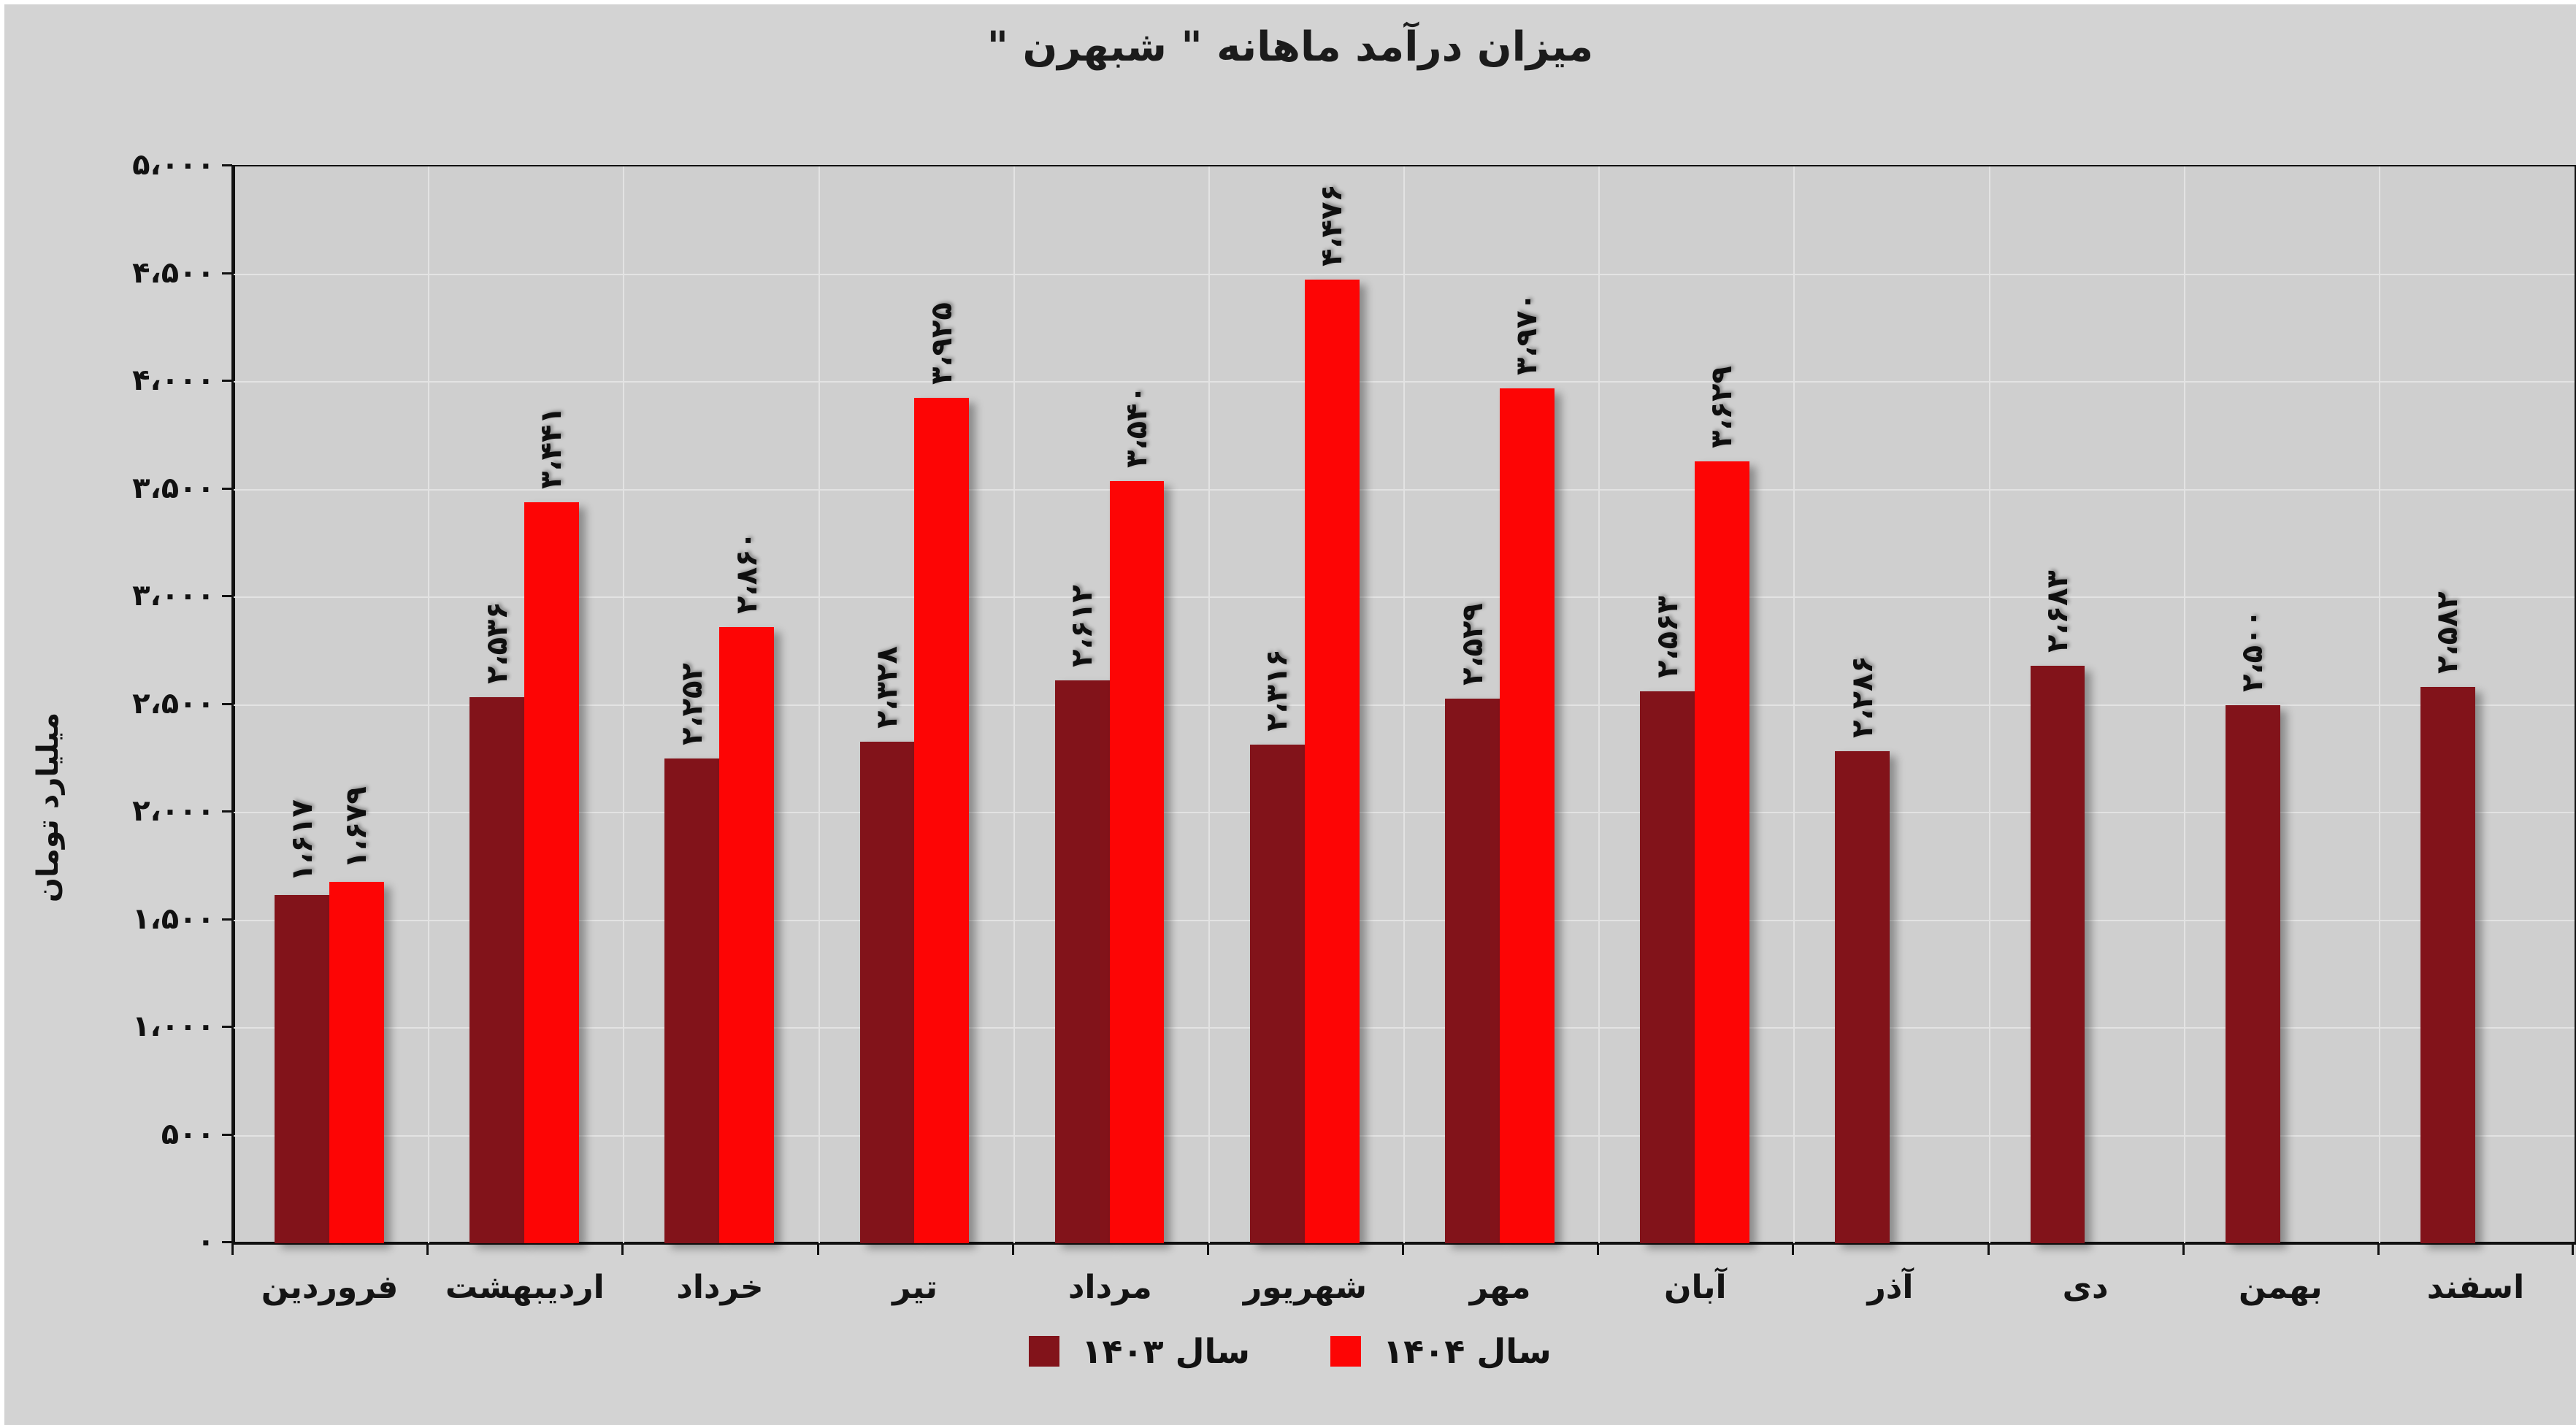 The height and width of the screenshot is (1425, 2576). Describe the element at coordinates (915, 1287) in the screenshot. I see `x-axis-month-label: تیر` at that location.